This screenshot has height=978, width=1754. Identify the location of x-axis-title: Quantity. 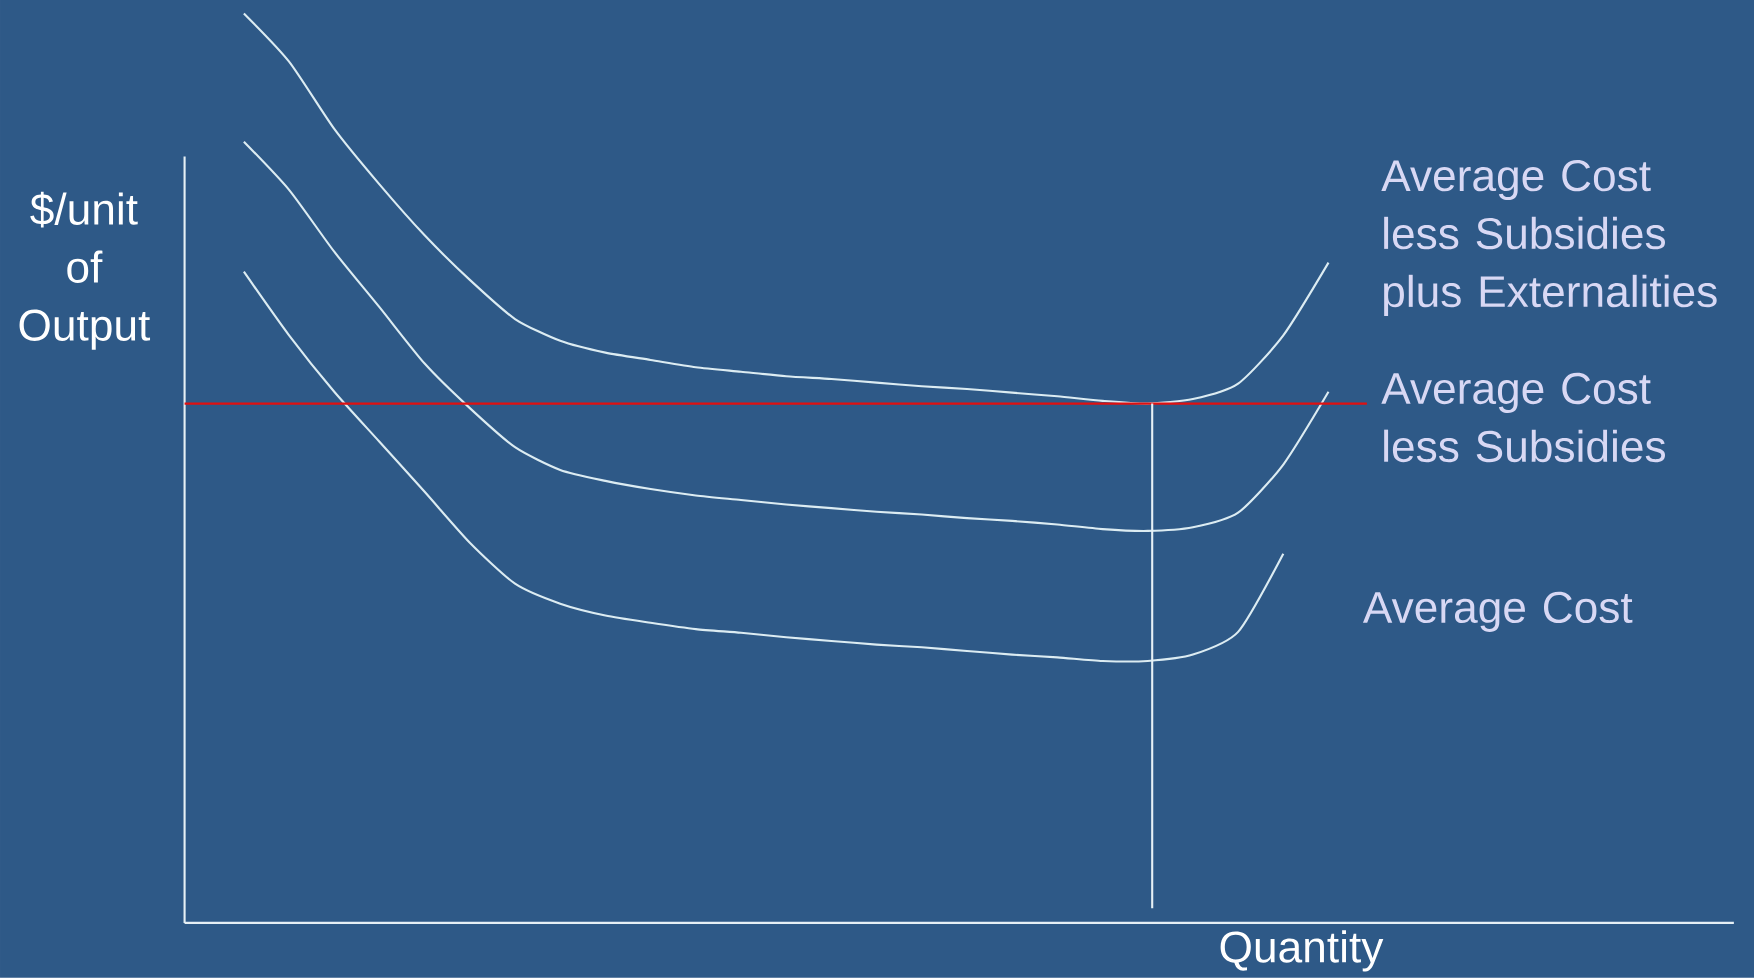
(1302, 951).